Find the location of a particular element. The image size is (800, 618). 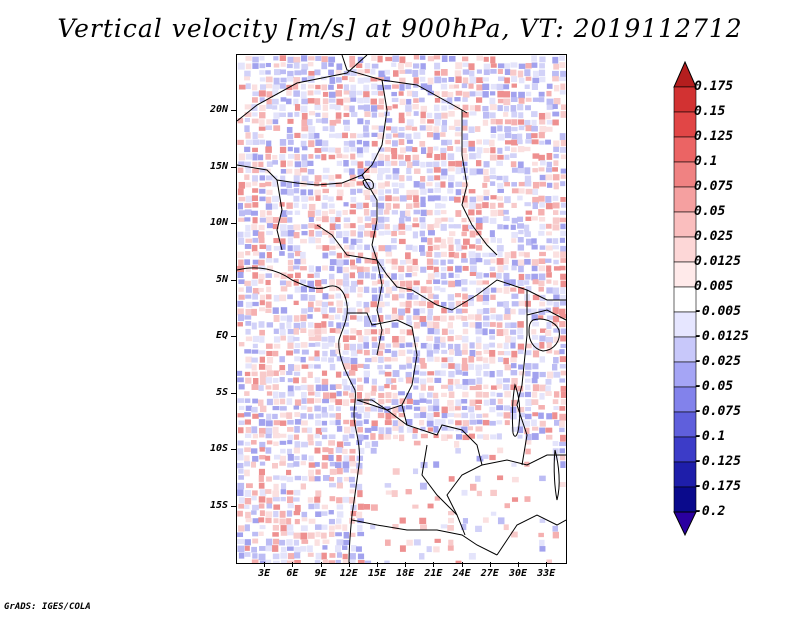

lon-tick is located at coordinates (462, 564).